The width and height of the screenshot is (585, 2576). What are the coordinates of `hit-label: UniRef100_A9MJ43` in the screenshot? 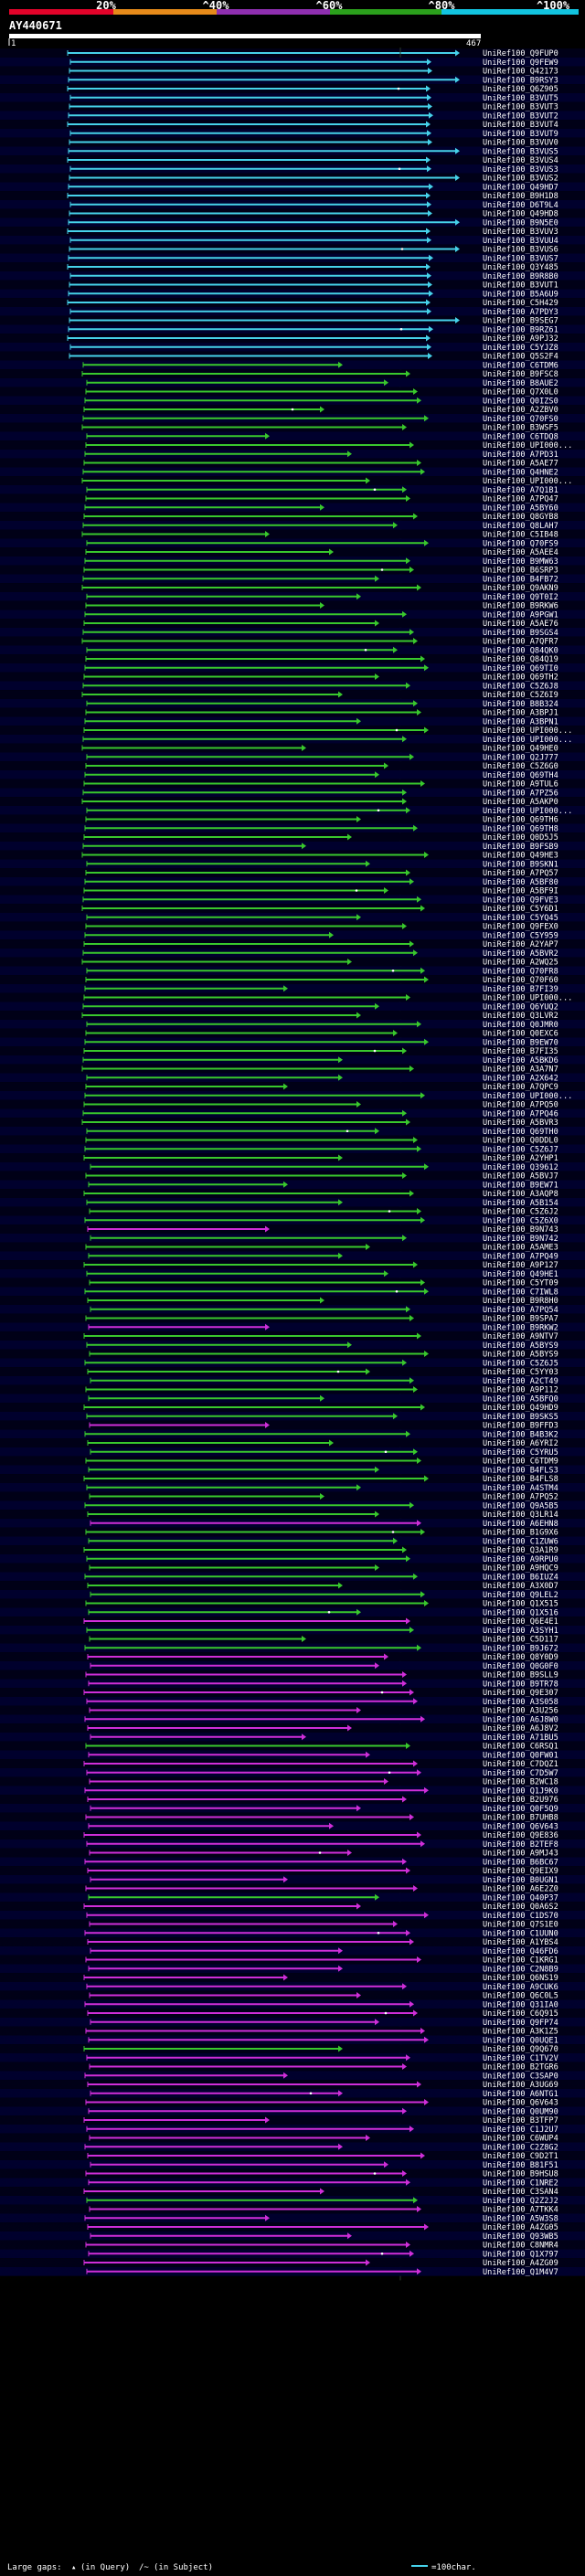 It's located at (520, 1854).